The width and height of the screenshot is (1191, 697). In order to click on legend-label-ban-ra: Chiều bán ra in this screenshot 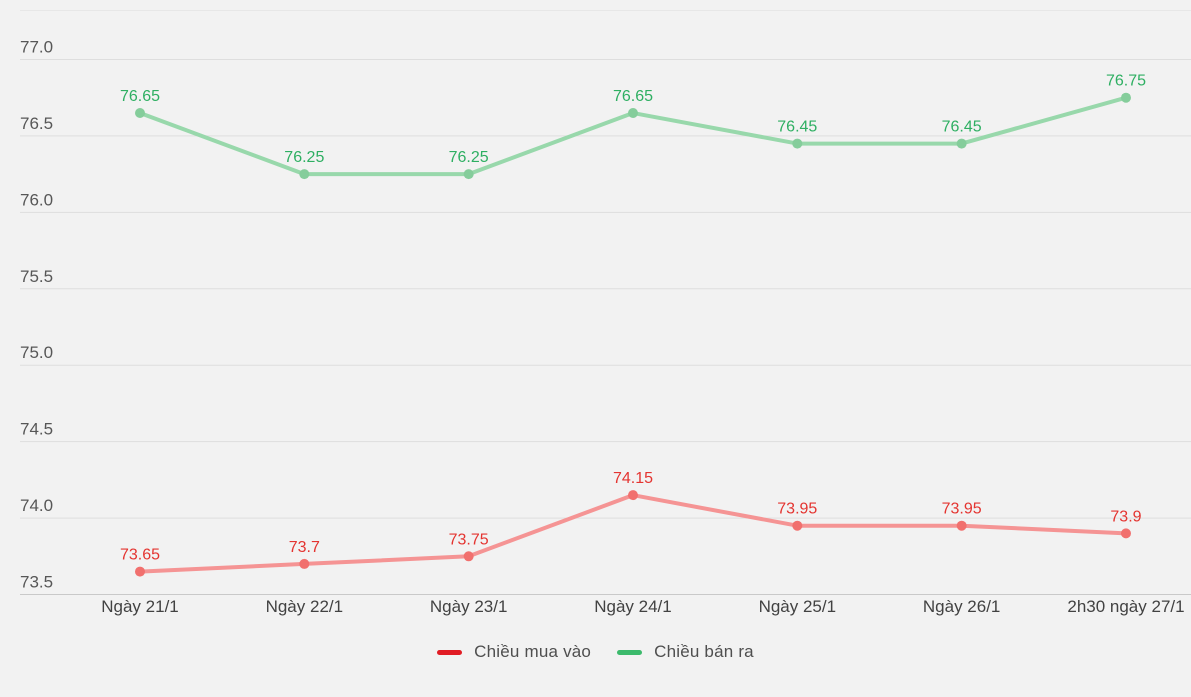, I will do `click(704, 651)`.